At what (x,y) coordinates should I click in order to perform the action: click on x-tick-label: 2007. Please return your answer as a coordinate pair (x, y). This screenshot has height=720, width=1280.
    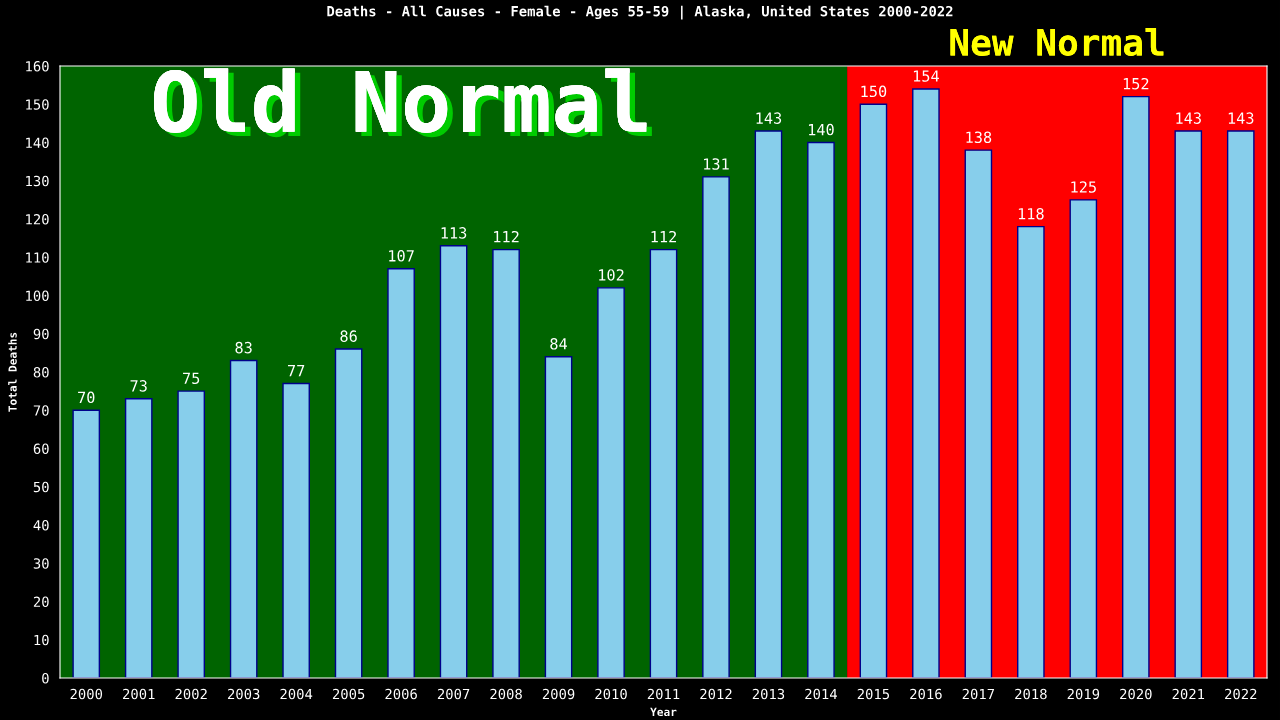
    Looking at the image, I should click on (453, 694).